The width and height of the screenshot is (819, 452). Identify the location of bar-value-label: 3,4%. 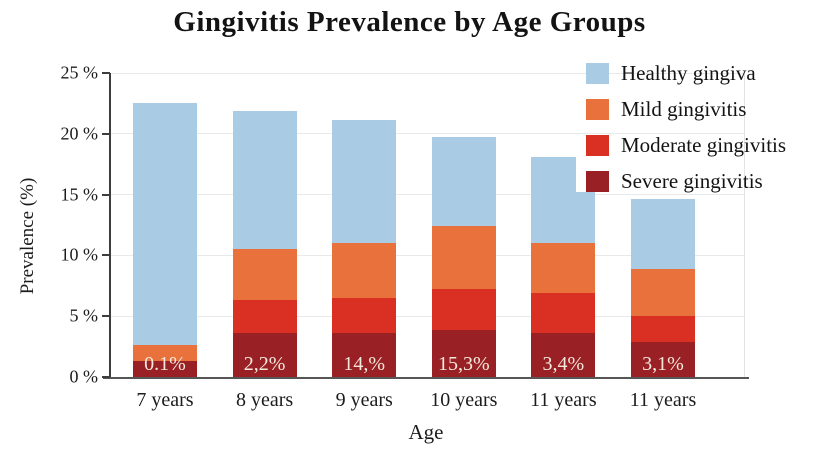
(563, 364).